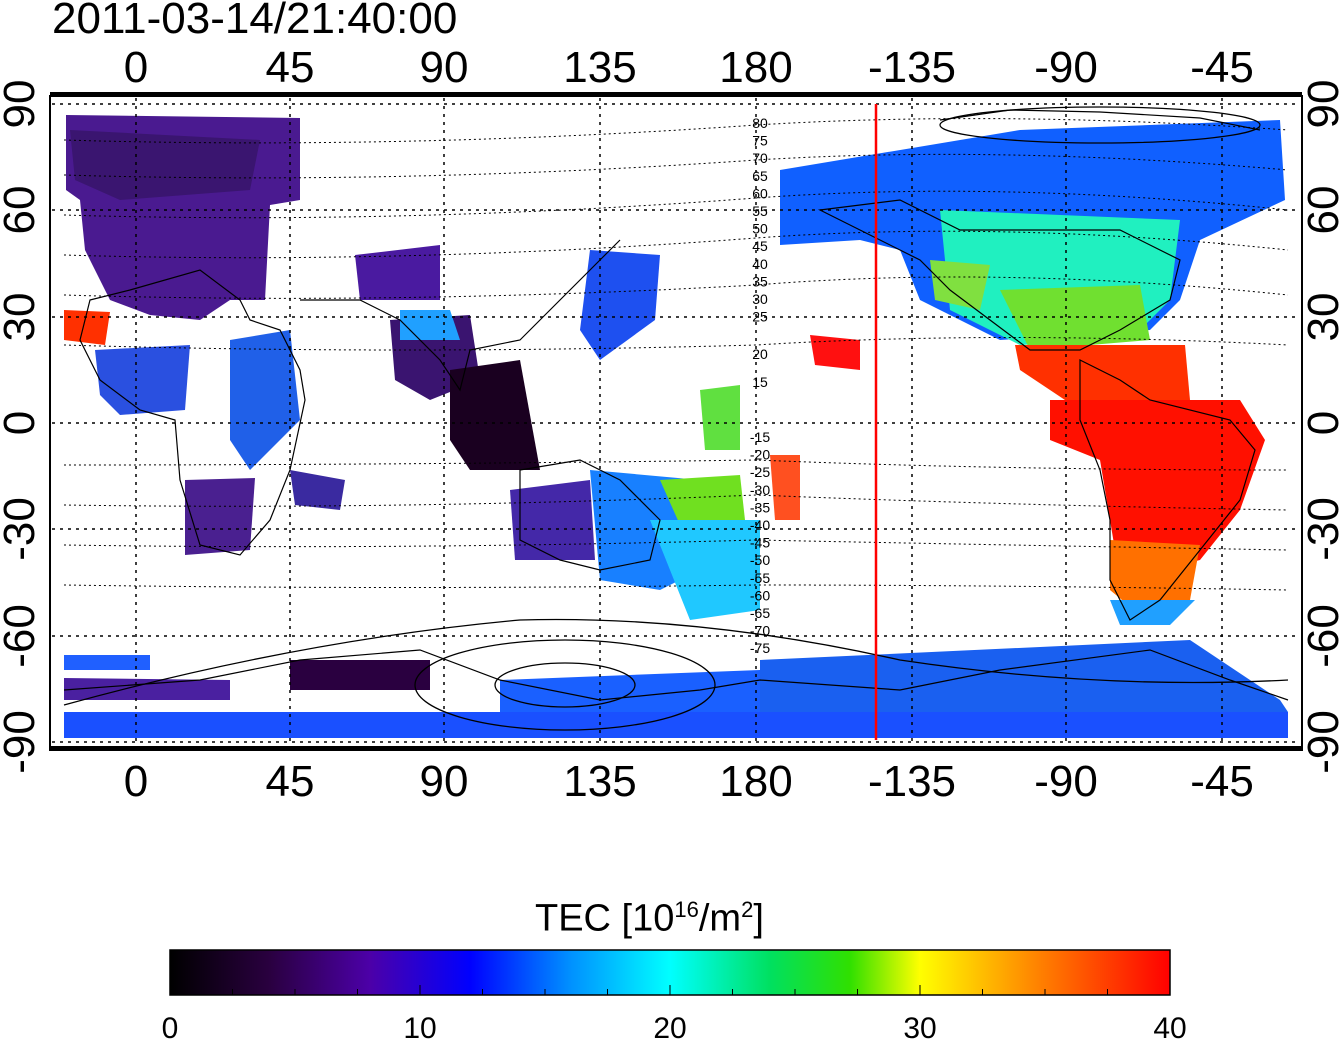 The image size is (1340, 1042). Describe the element at coordinates (1319, 742) in the screenshot. I see `lat-tick-right: -90` at that location.